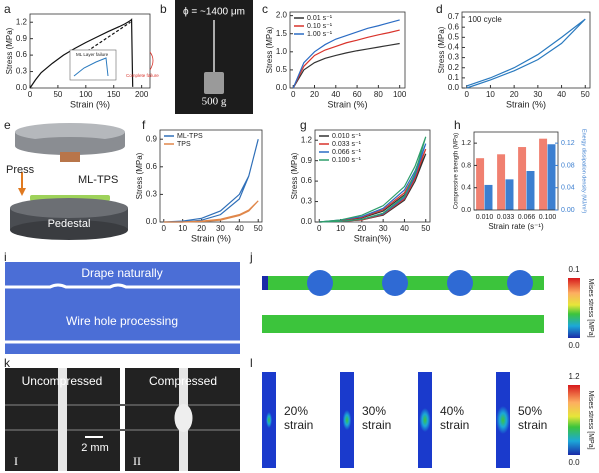  Describe the element at coordinates (457, 171) in the screenshot. I see `y-axis-label: Compressive strength (MPa)` at that location.